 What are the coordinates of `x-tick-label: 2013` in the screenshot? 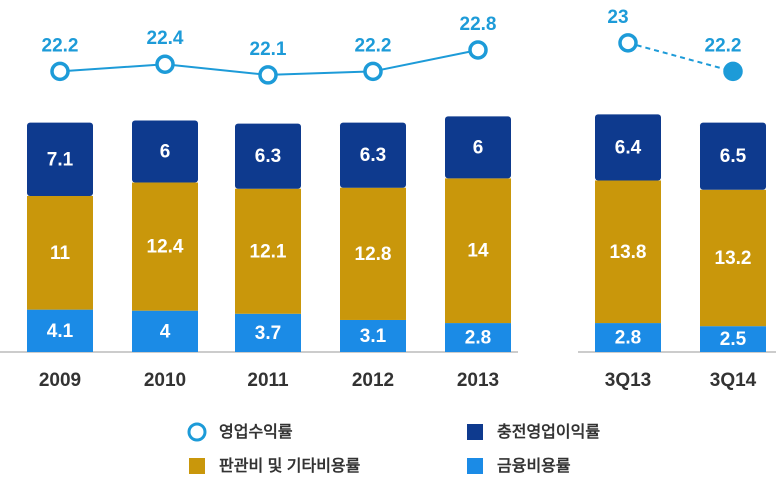 It's located at (478, 380).